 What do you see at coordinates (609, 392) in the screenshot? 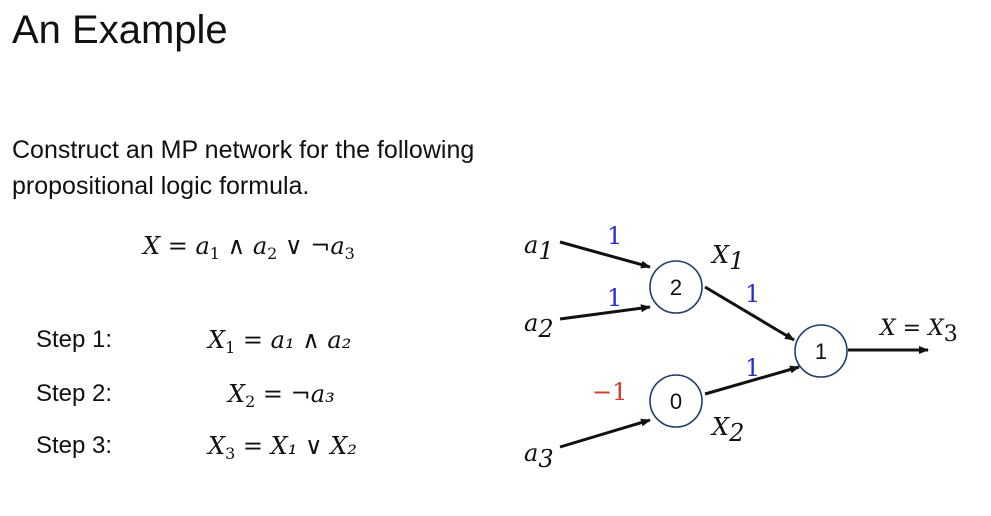
I see `weight-a3-n2: −1` at bounding box center [609, 392].